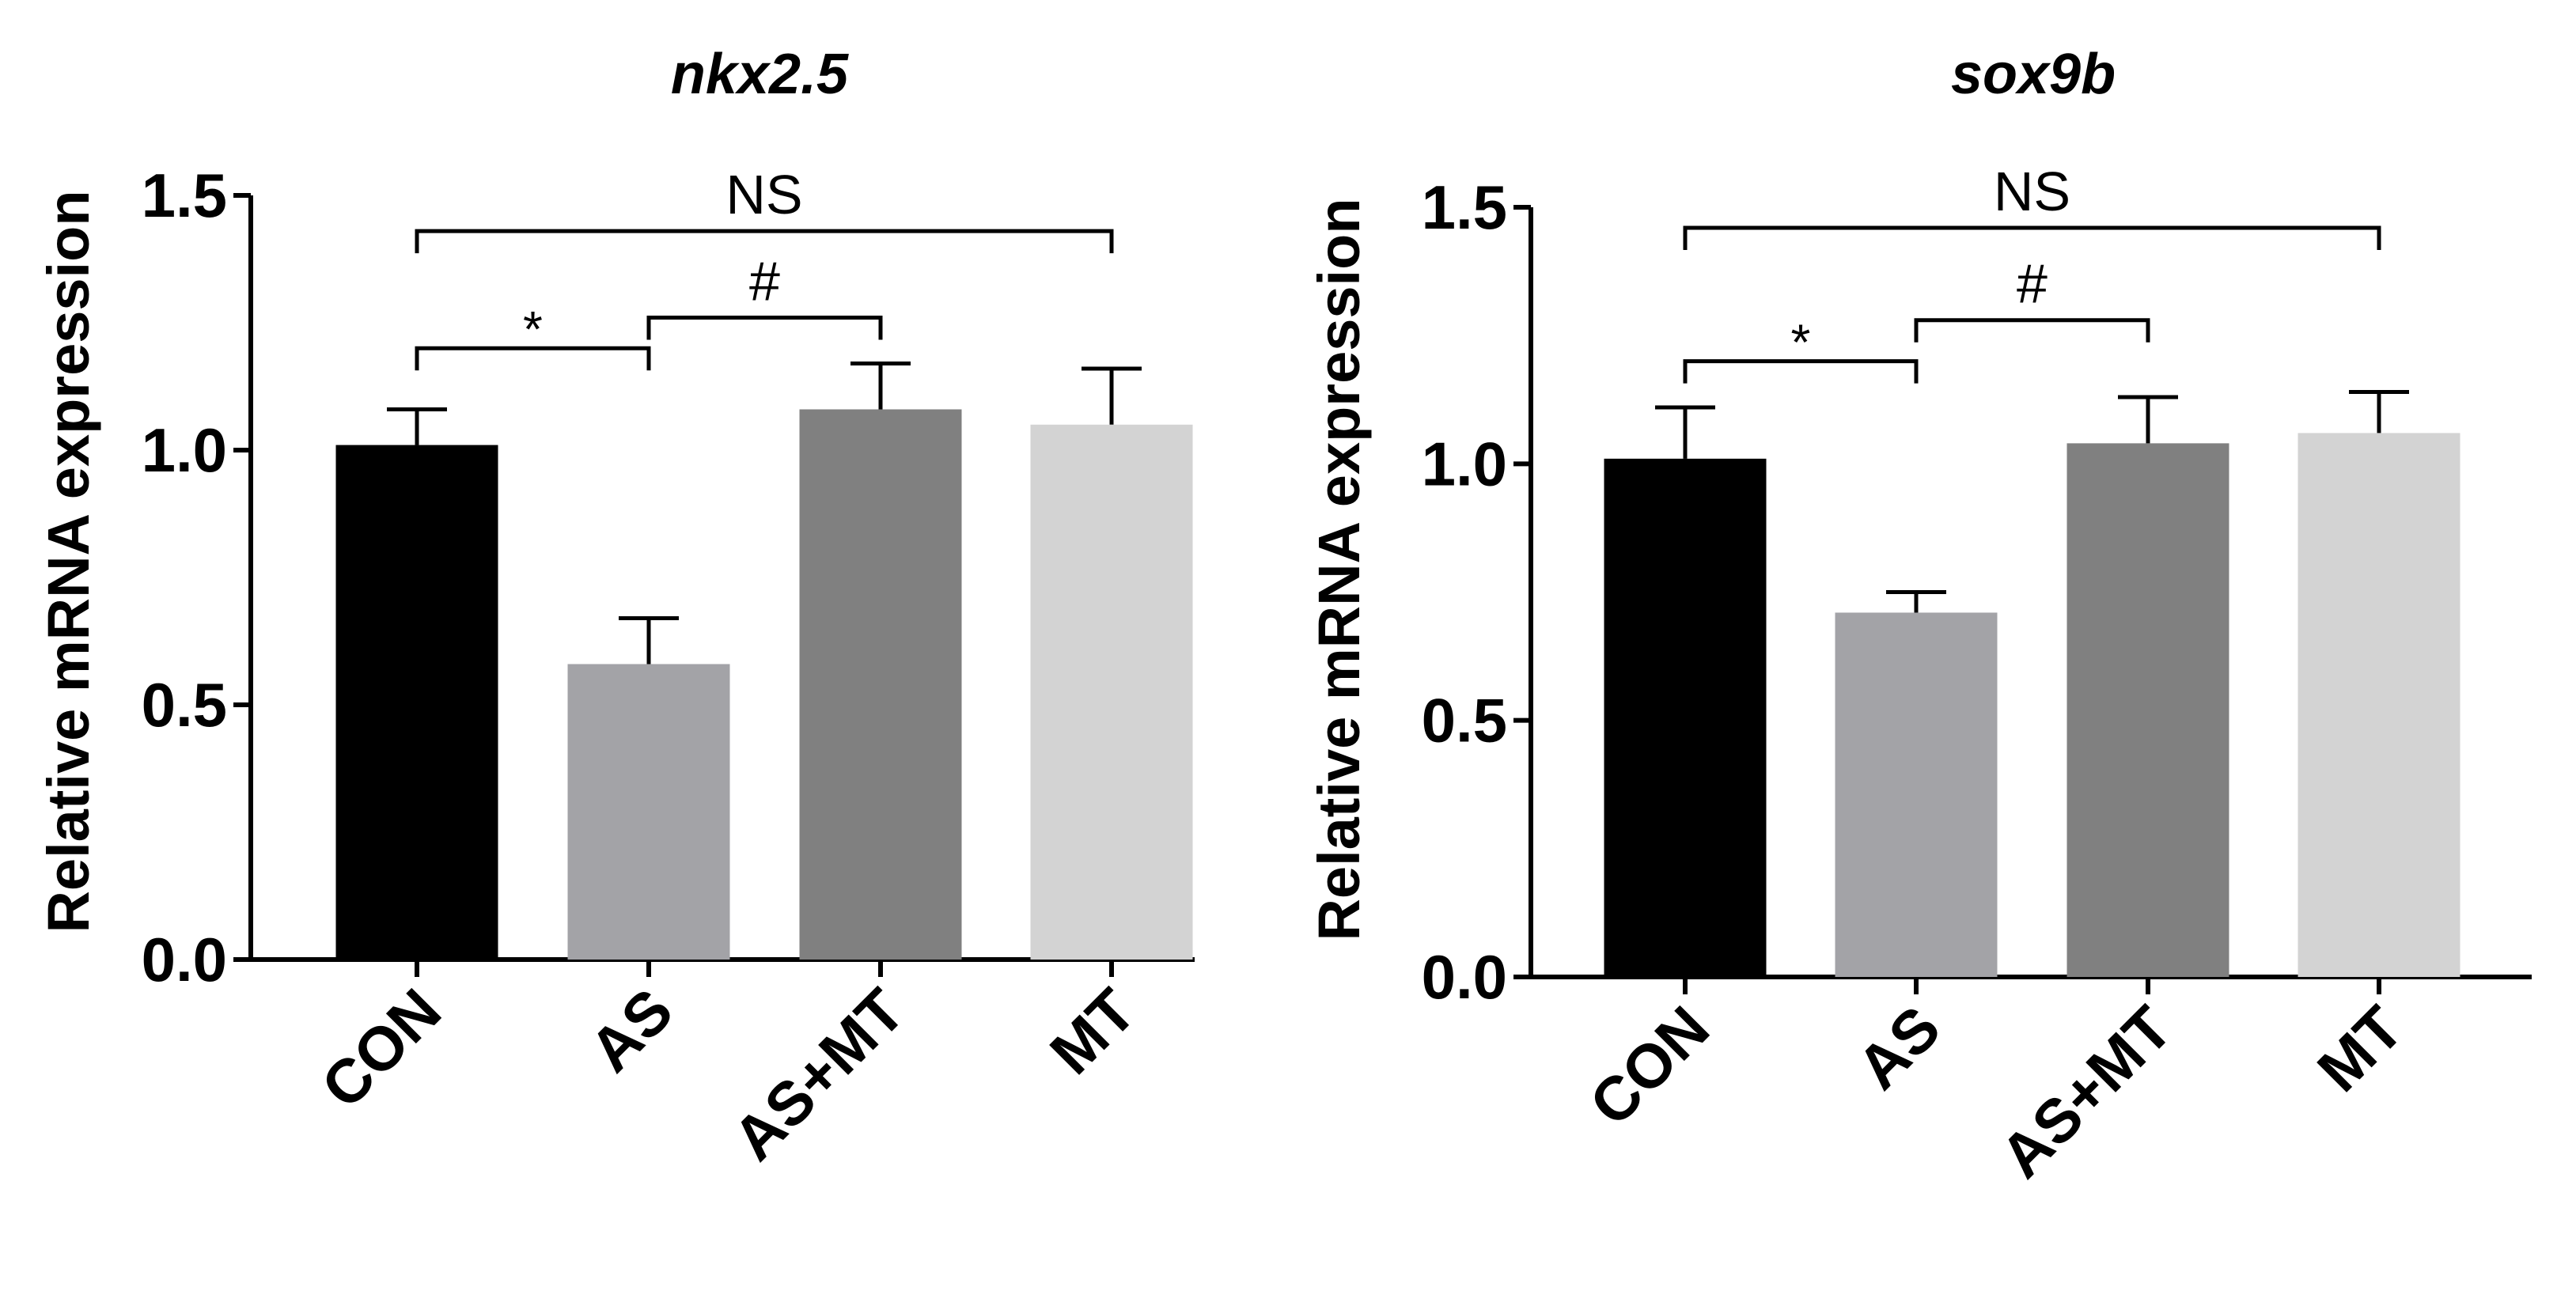 The height and width of the screenshot is (1291, 2576). I want to click on chart-title: nkx2.5, so click(760, 74).